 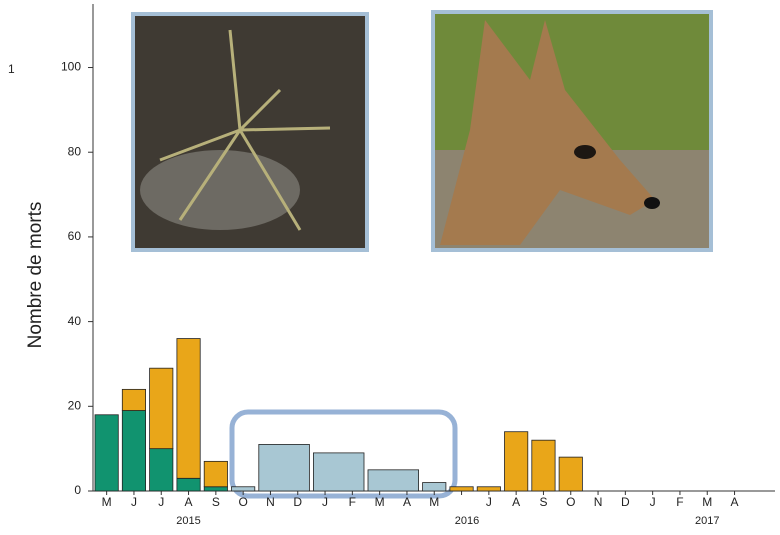 What do you see at coordinates (71, 67) in the screenshot?
I see `y-tick-label: 100` at bounding box center [71, 67].